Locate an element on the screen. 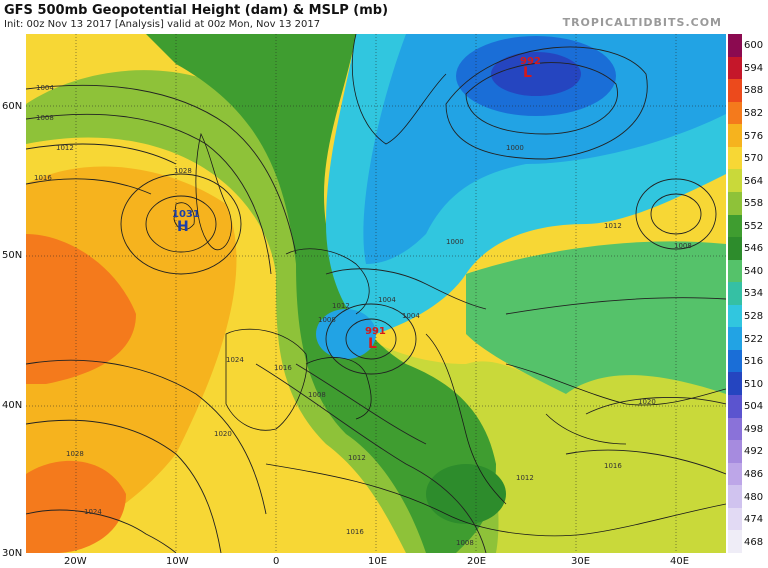 The height and width of the screenshot is (568, 768). colorbar-step: 594 is located at coordinates (748, 68).